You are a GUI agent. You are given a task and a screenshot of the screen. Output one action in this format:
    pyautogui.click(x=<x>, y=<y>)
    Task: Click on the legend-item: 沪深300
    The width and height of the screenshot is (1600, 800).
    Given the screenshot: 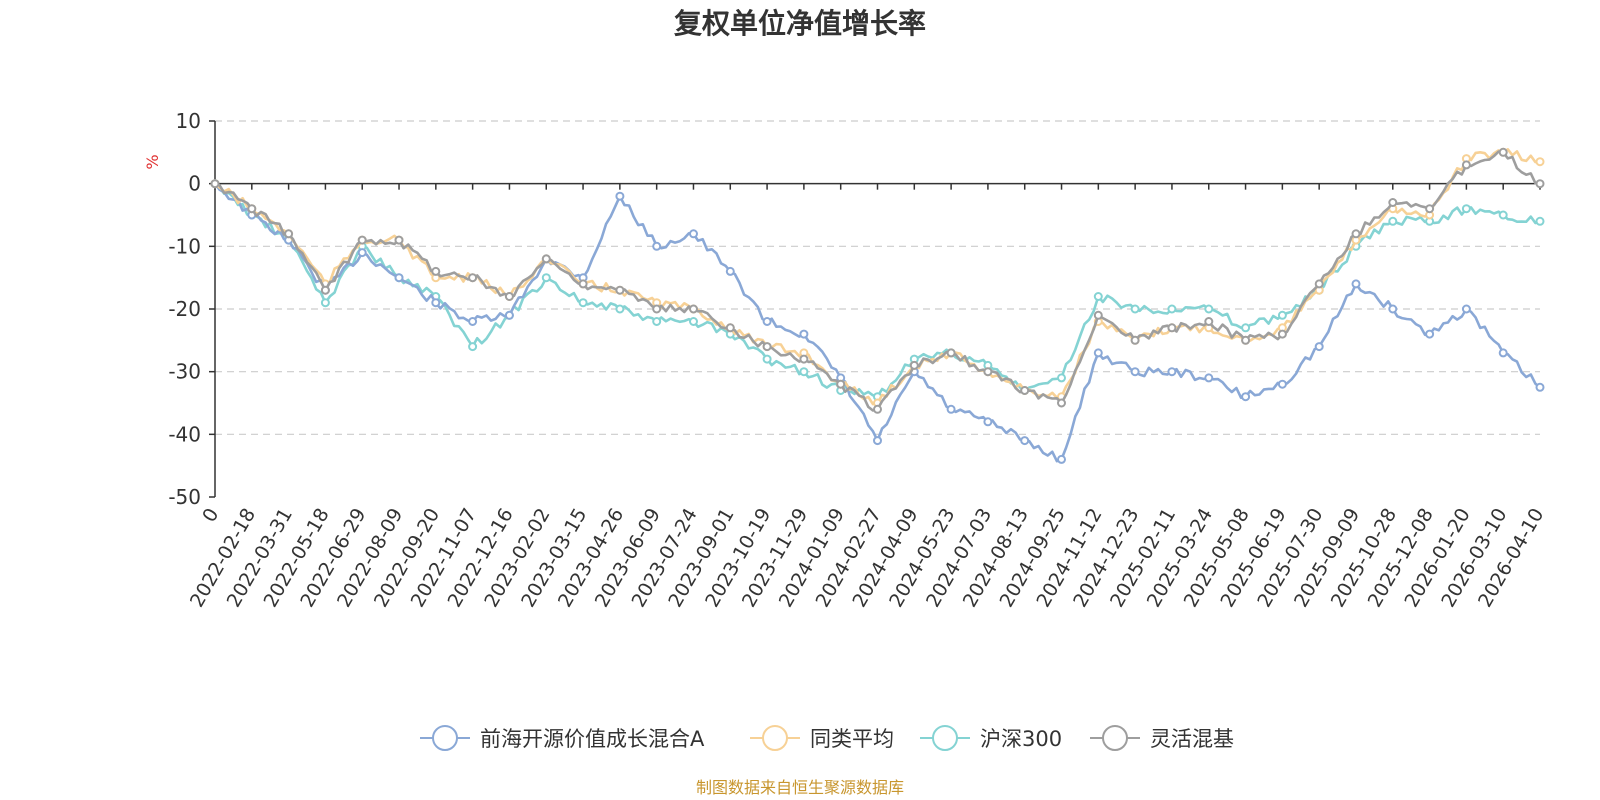 What is the action you would take?
    pyautogui.click(x=991, y=738)
    